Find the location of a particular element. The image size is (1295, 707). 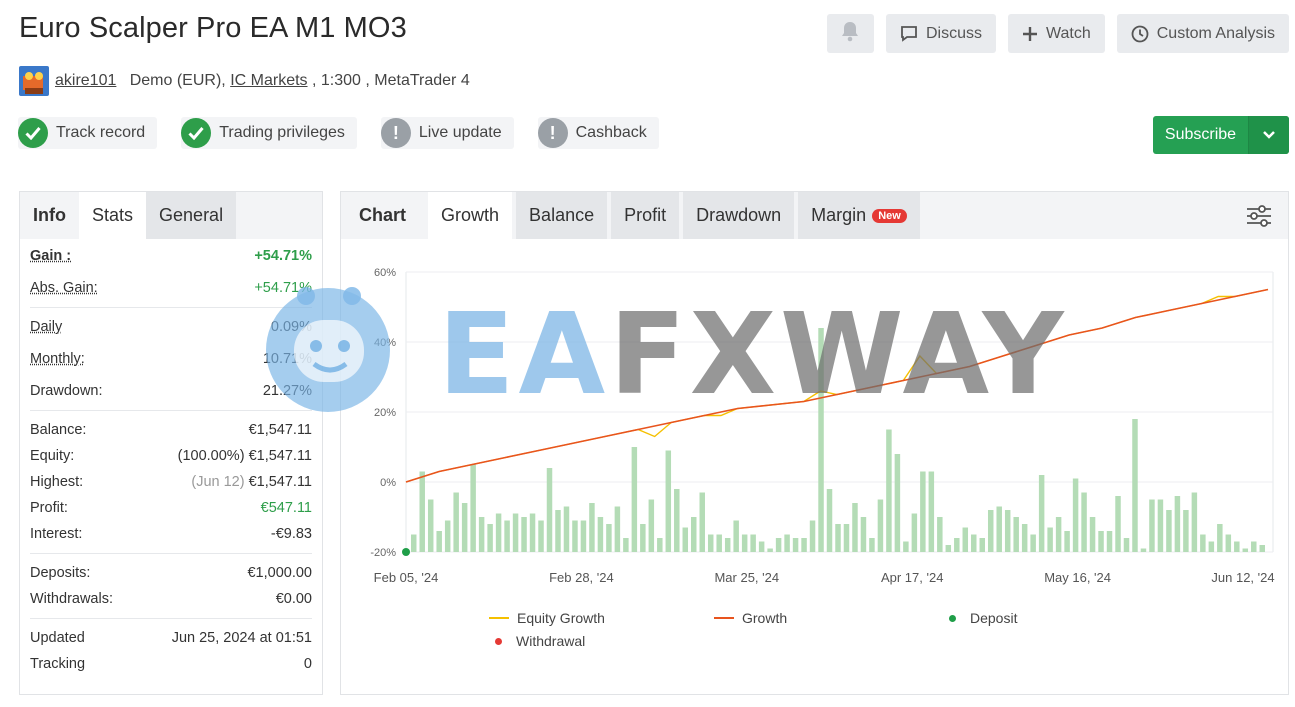

watch-button: Watch is located at coordinates (1056, 33).